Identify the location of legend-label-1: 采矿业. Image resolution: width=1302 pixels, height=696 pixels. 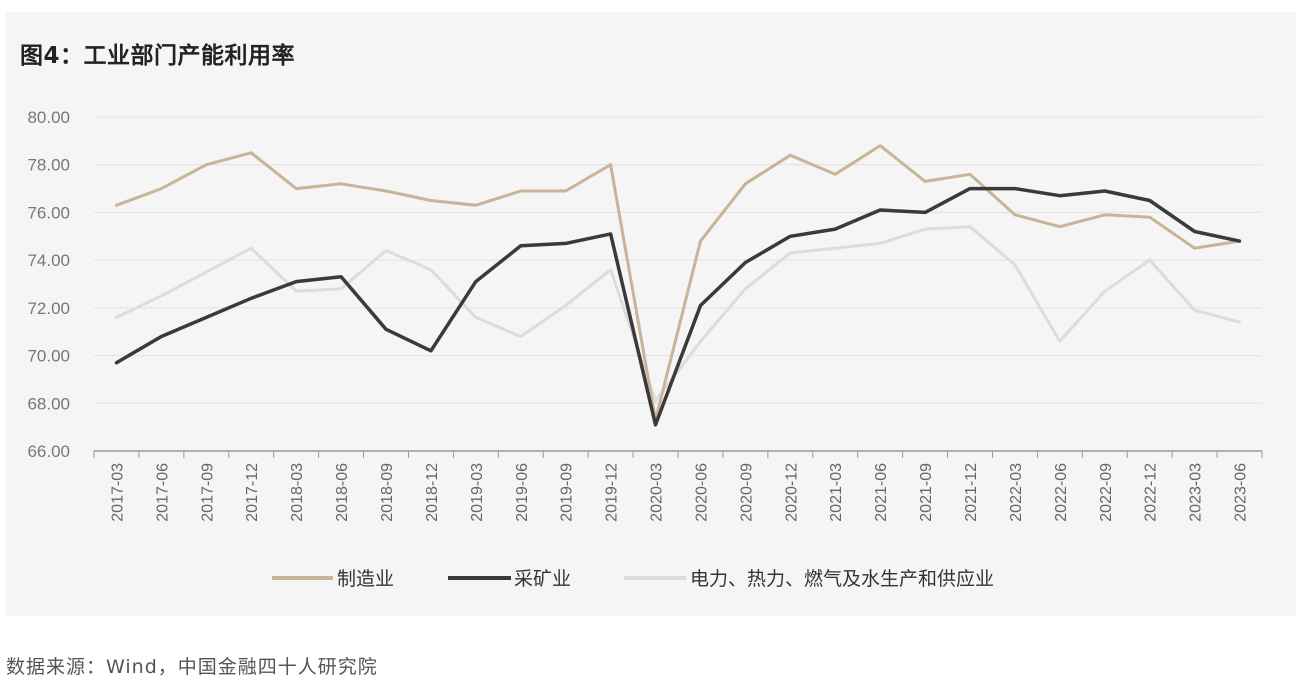
(542, 579).